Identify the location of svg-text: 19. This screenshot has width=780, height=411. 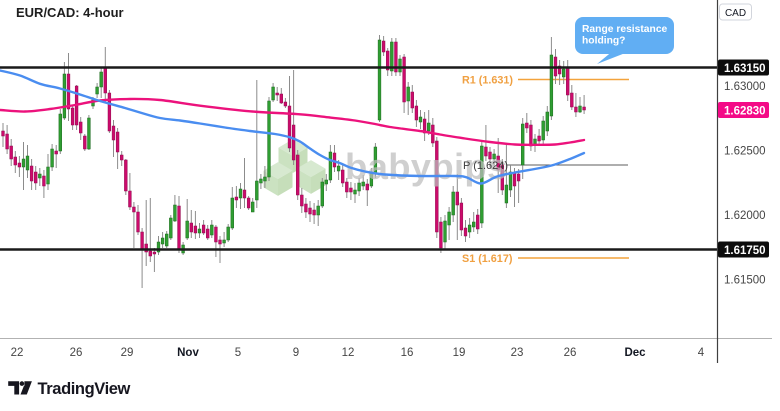
(459, 353).